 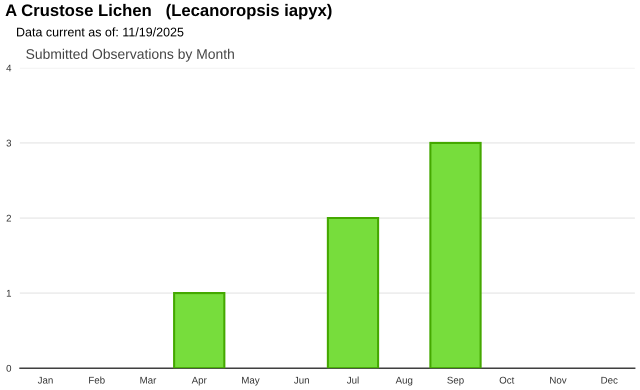 What do you see at coordinates (148, 380) in the screenshot?
I see `x-tick-label: Mar` at bounding box center [148, 380].